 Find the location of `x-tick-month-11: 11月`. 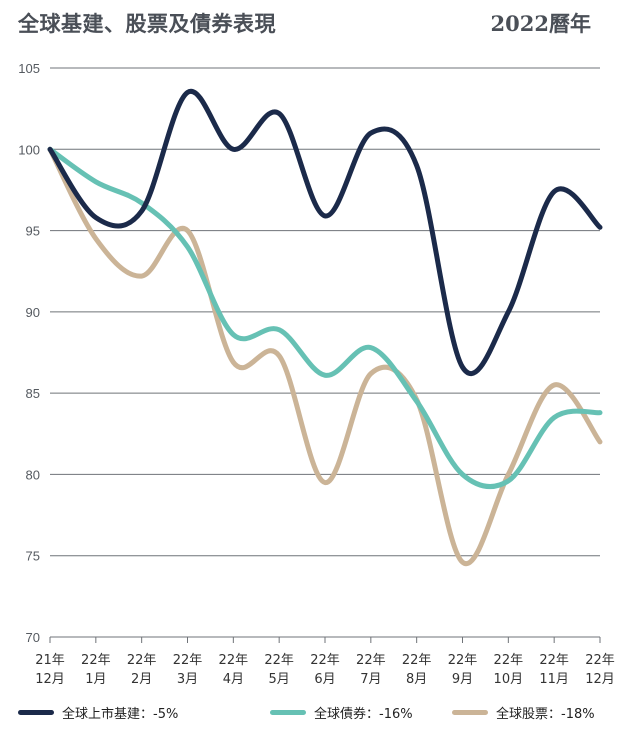

x-tick-month-11: 11月 is located at coordinates (554, 679).